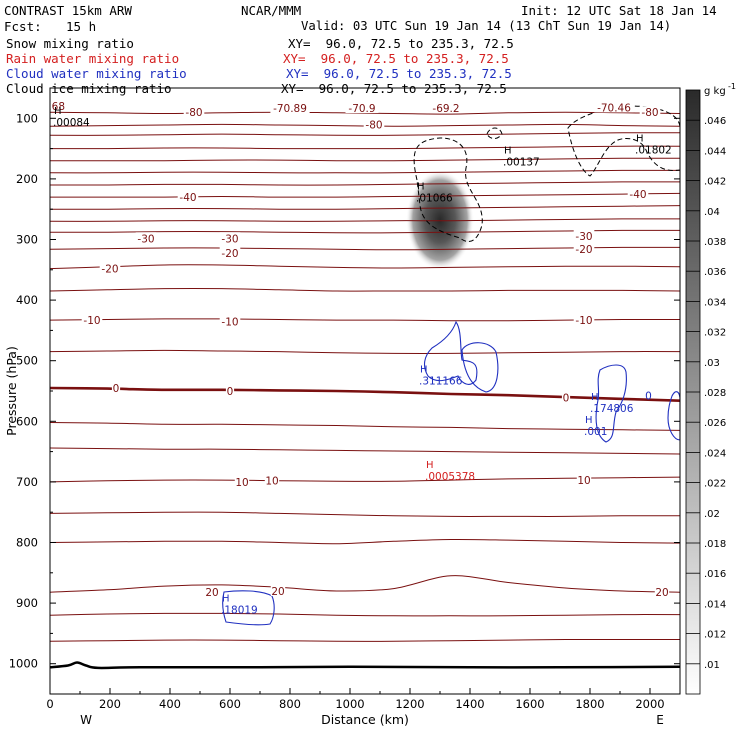 This screenshot has height=740, width=740. What do you see at coordinates (649, 704) in the screenshot?
I see `x-tick-label: 2000` at bounding box center [649, 704].